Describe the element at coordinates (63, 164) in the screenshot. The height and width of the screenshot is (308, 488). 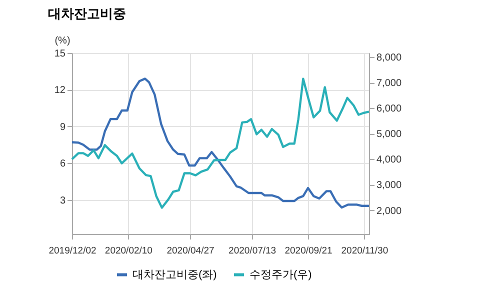
I see `y-tick-label: 6` at that location.